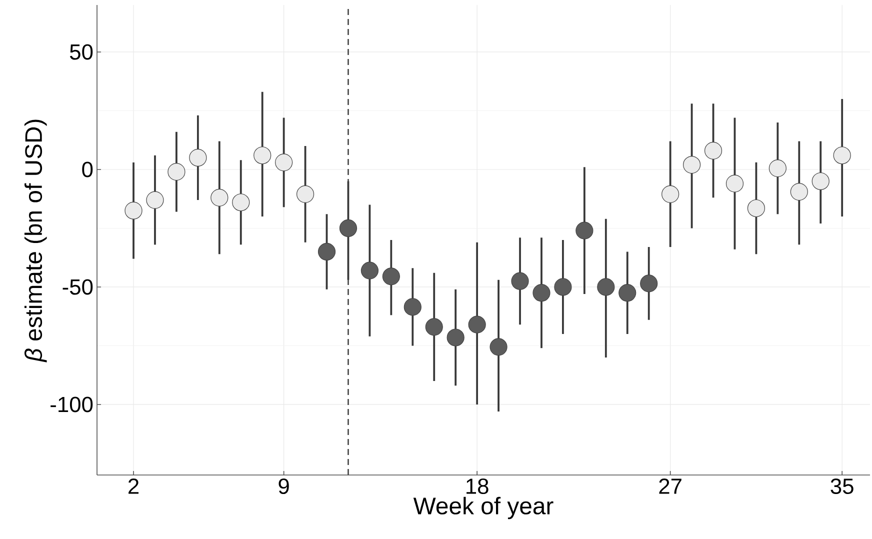  What do you see at coordinates (670, 486) in the screenshot?
I see `x-tick-label: 27` at bounding box center [670, 486].